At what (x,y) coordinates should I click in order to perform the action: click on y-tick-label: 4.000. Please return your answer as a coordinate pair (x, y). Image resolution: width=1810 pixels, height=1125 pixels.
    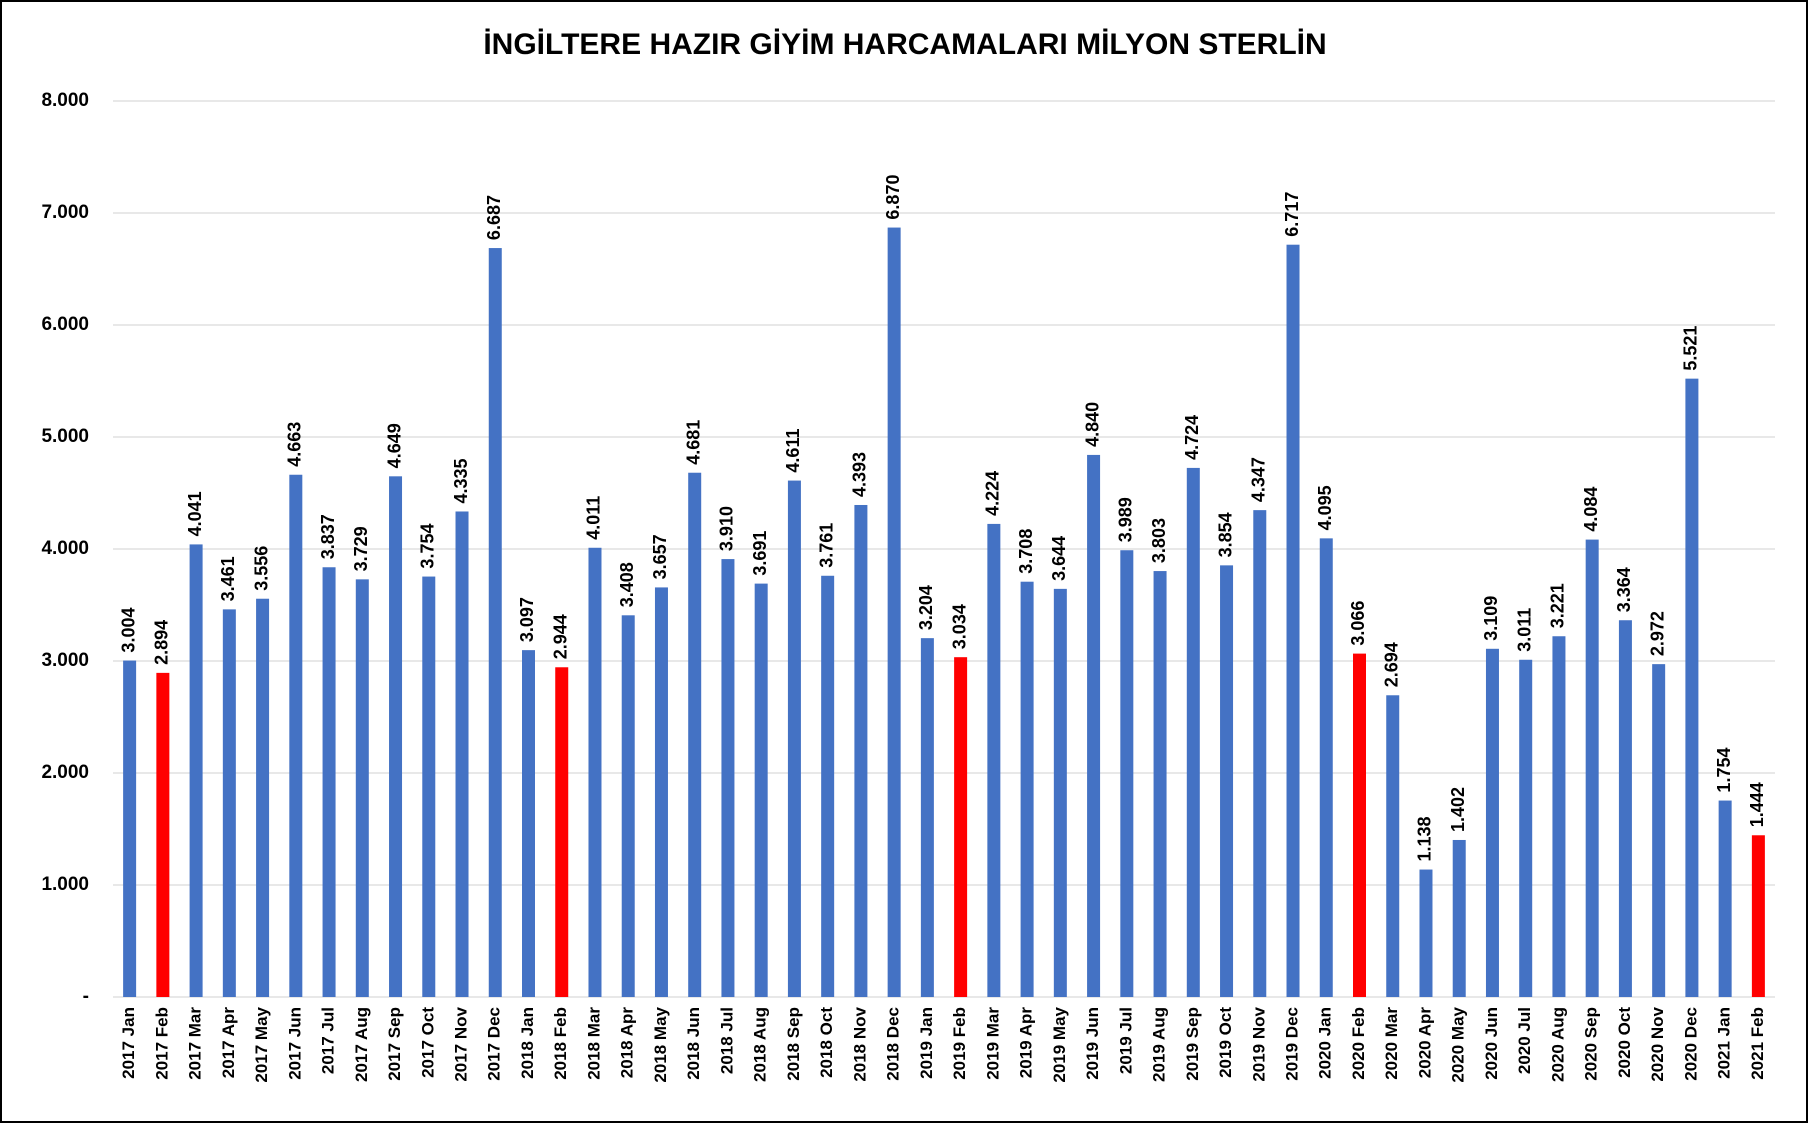
    Looking at the image, I should click on (65, 548).